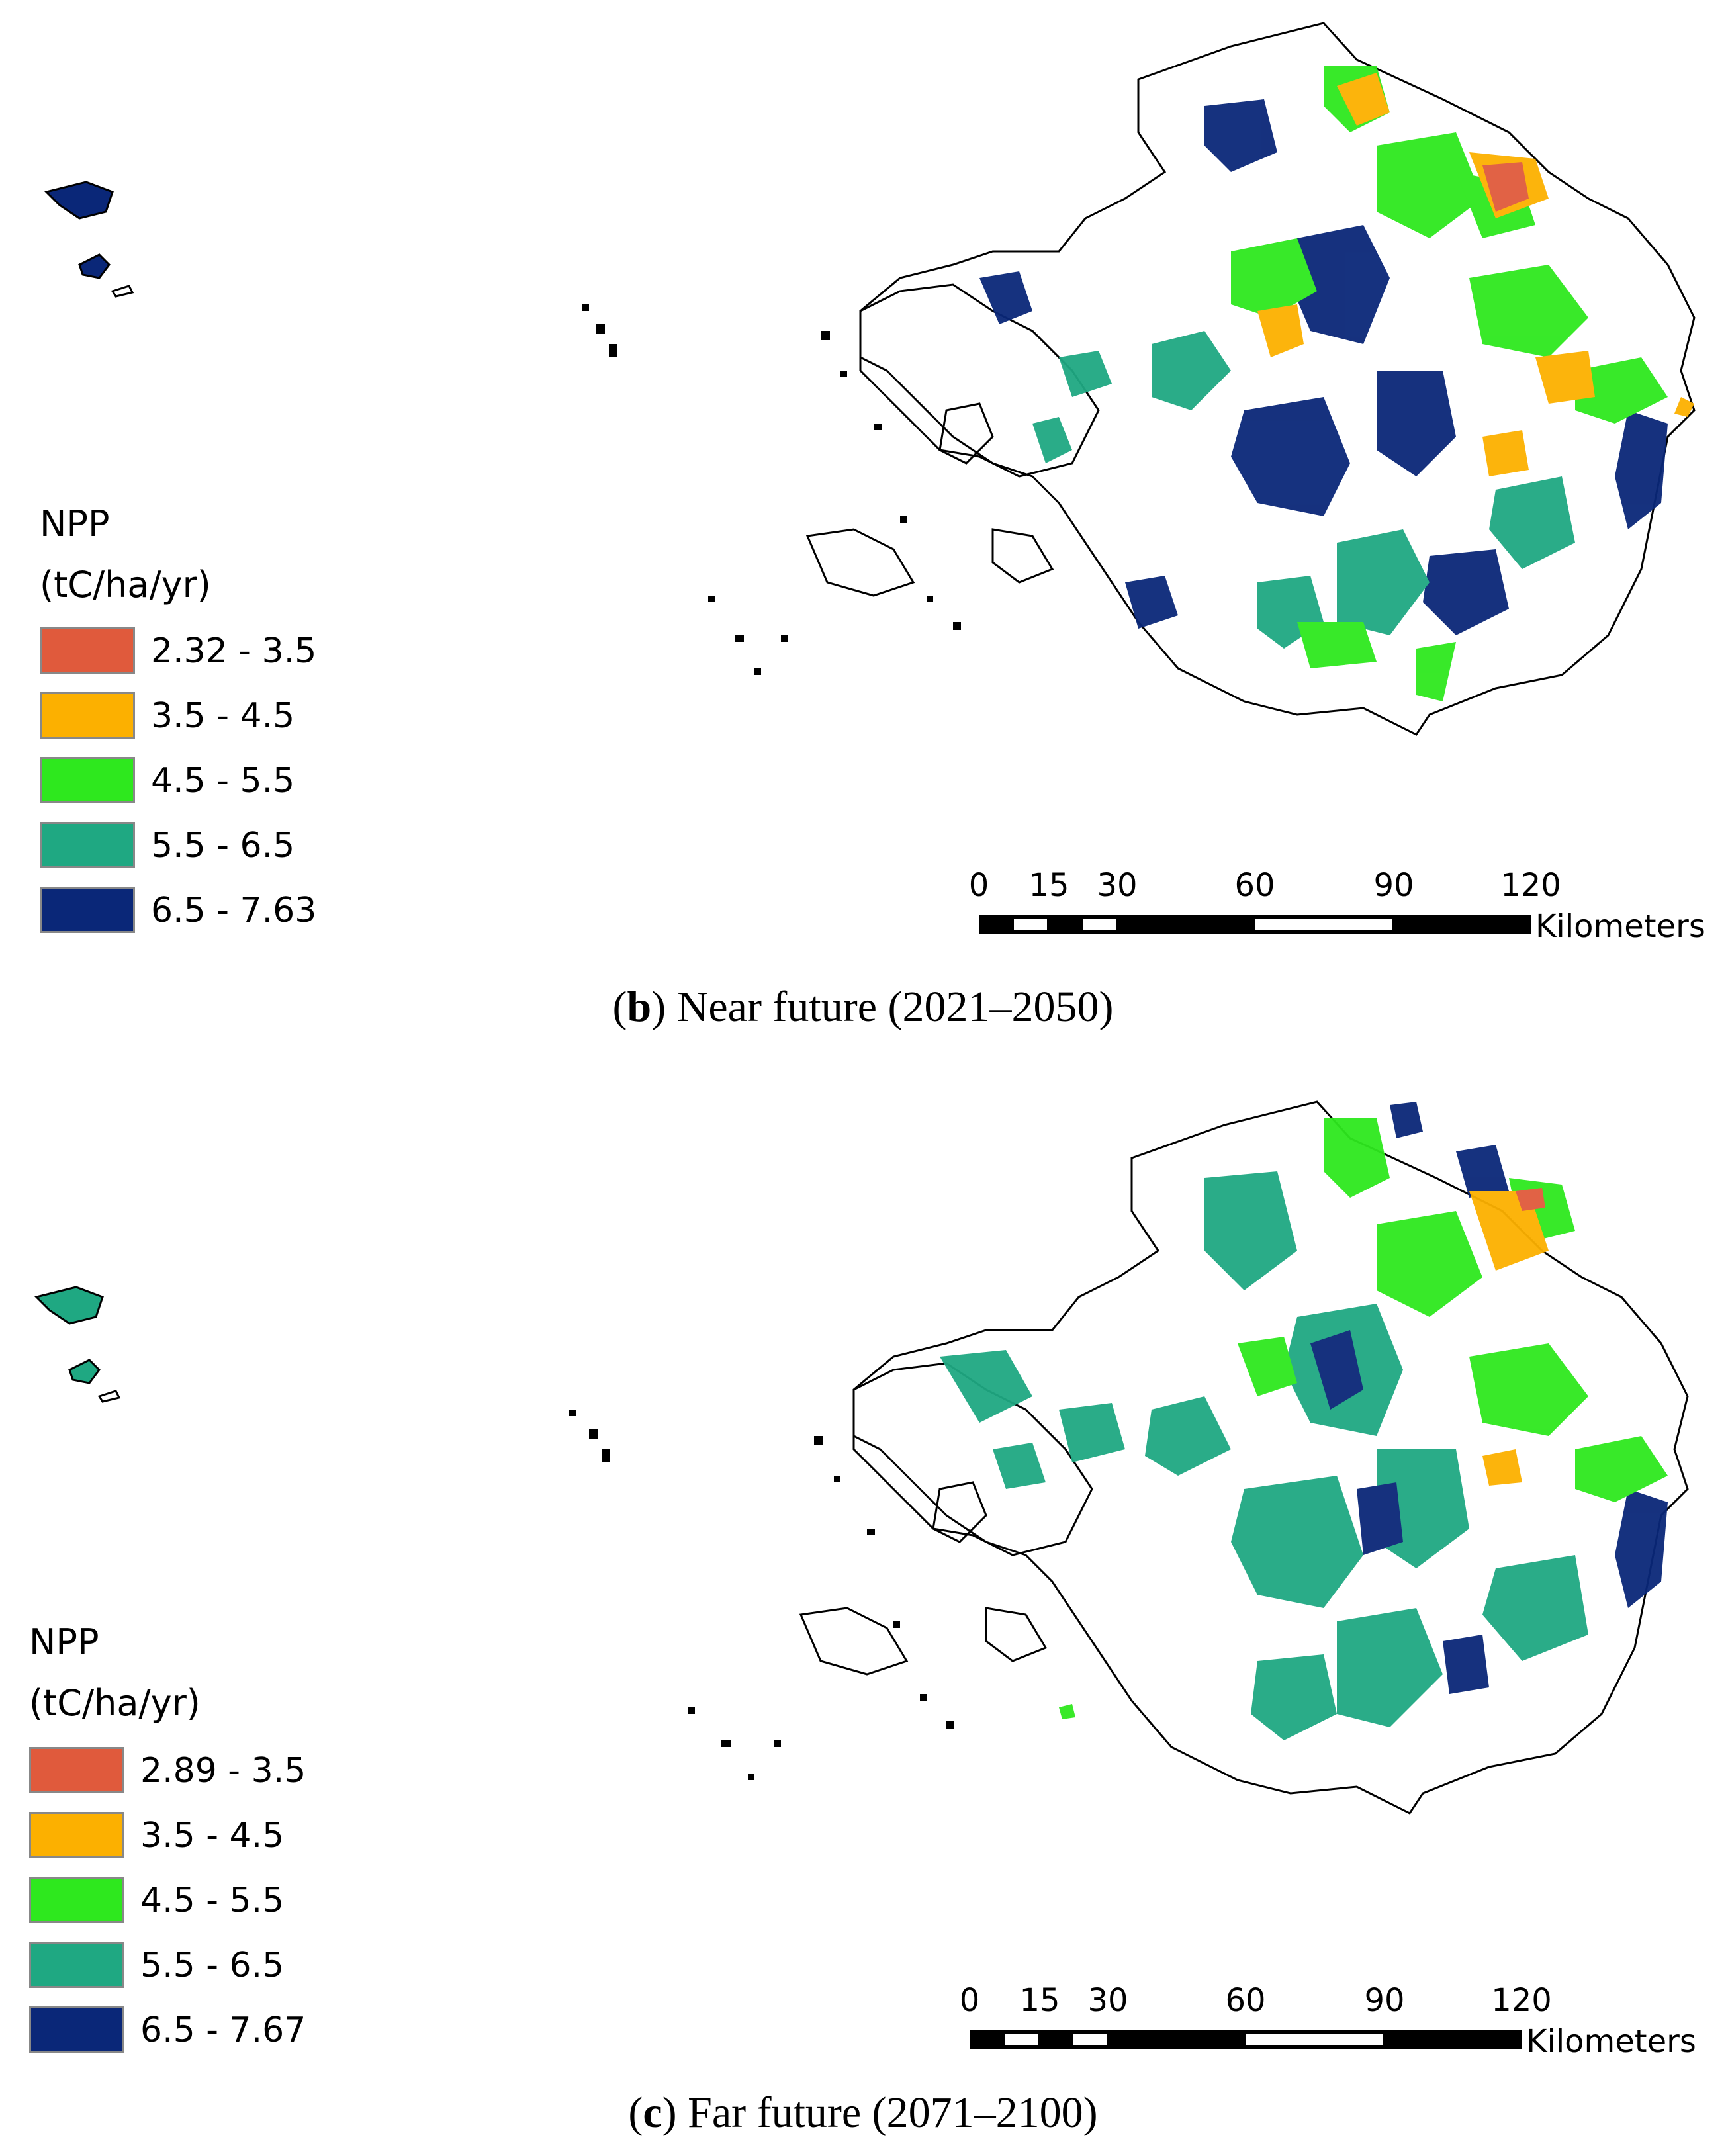  I want to click on figure-caption: (b) Near future (2021–2050), so click(863, 1007).